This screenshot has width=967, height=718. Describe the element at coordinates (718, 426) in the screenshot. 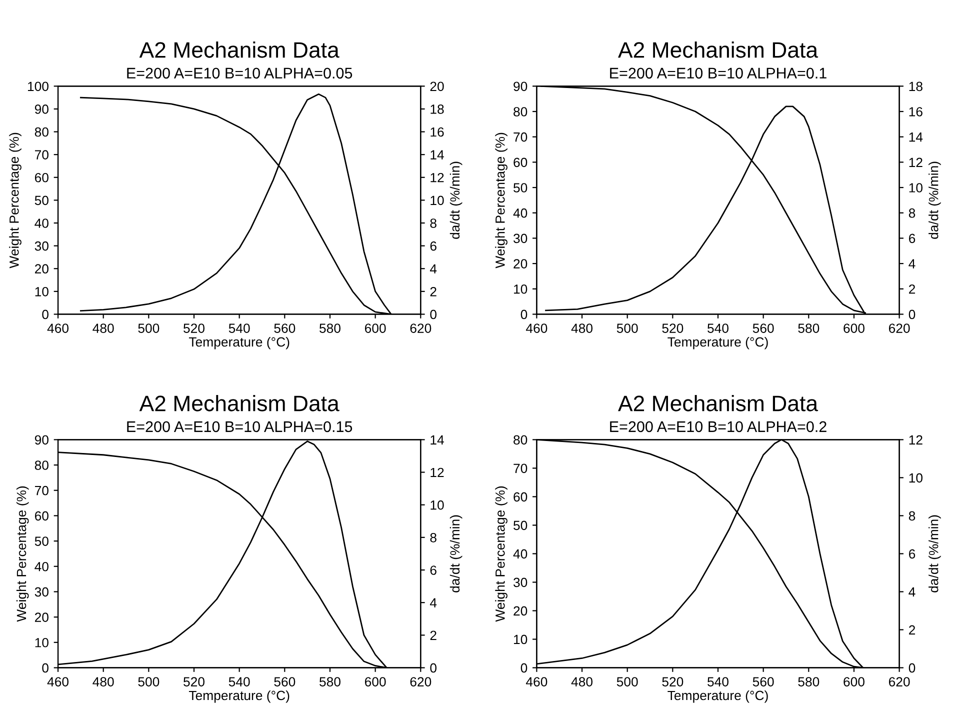

I see `chart-subtitle: E=200 A=E10 B=10 ALPHA=0.2` at that location.